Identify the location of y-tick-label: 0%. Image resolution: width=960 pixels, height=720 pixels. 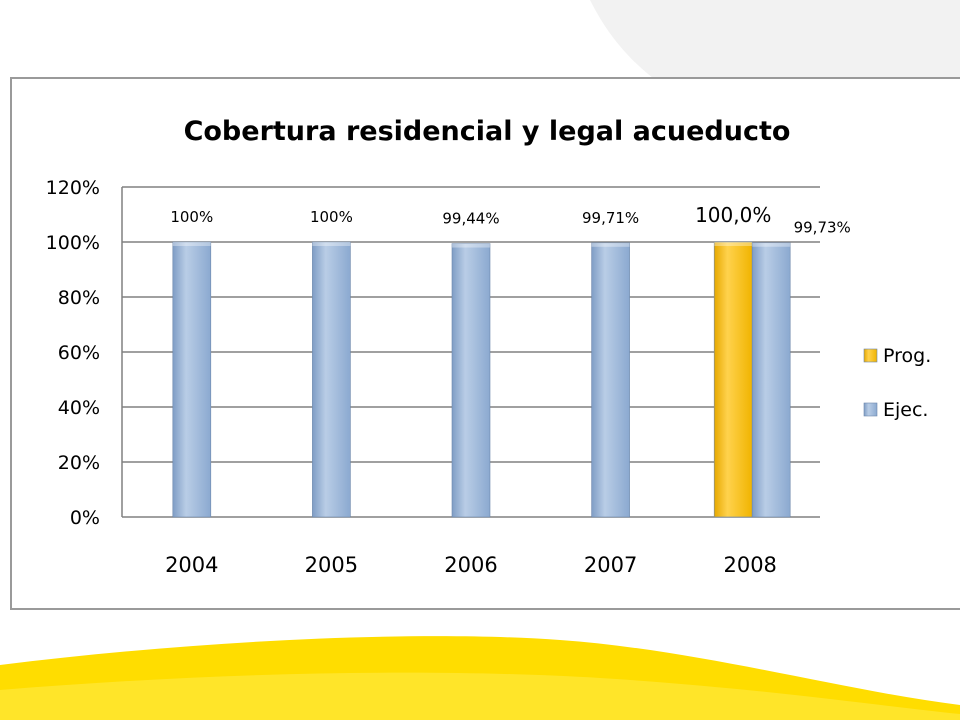
(85, 518).